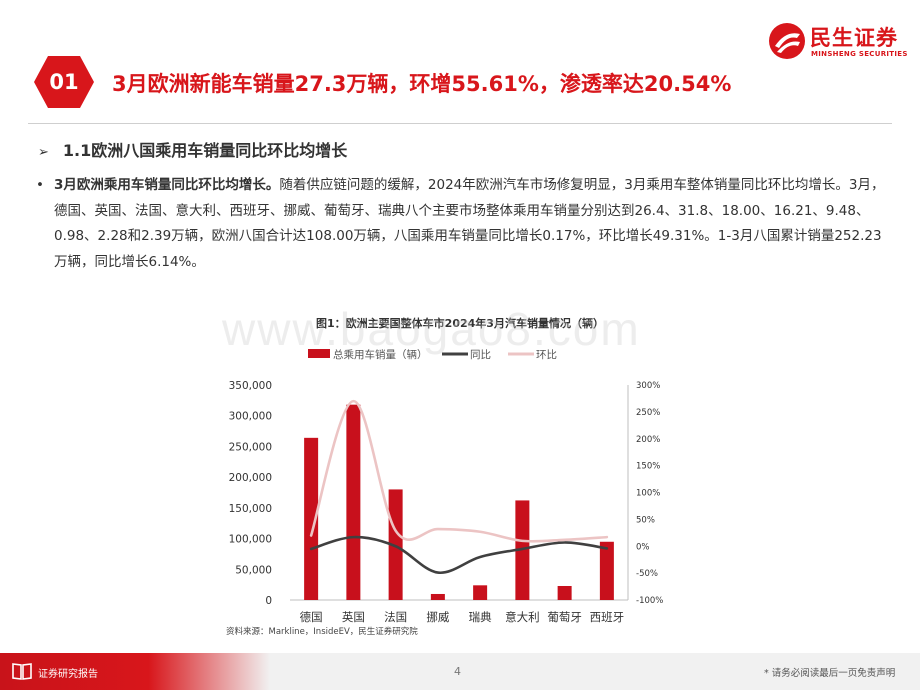  What do you see at coordinates (787, 41) in the screenshot?
I see `logo-mark-icon` at bounding box center [787, 41].